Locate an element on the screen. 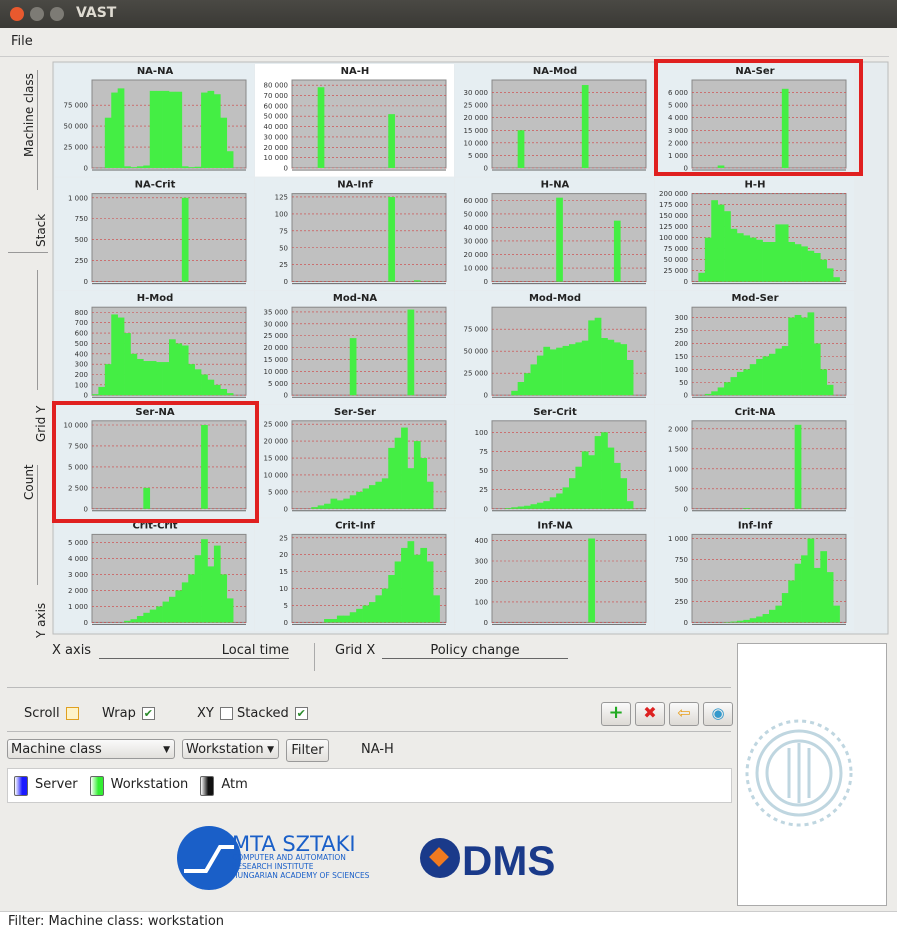  preview-frame is located at coordinates (812, 775).